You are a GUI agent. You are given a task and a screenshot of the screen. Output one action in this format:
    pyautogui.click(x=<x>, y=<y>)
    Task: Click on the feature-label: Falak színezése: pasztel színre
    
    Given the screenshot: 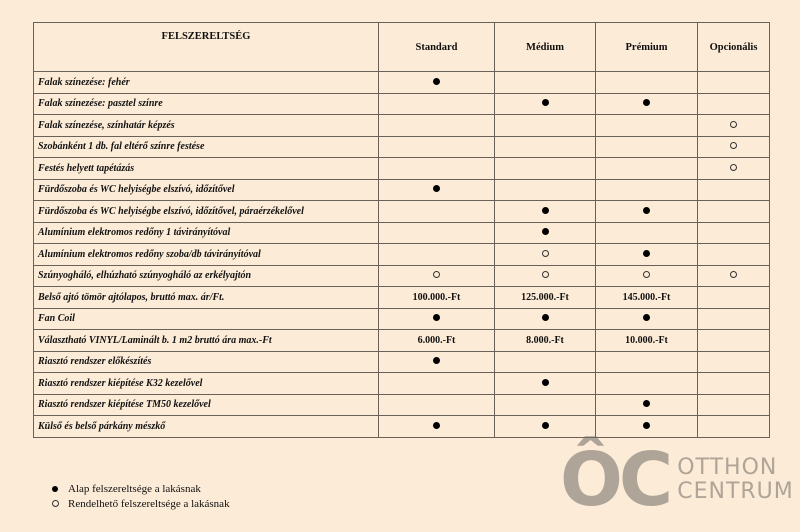 What is the action you would take?
    pyautogui.click(x=206, y=103)
    